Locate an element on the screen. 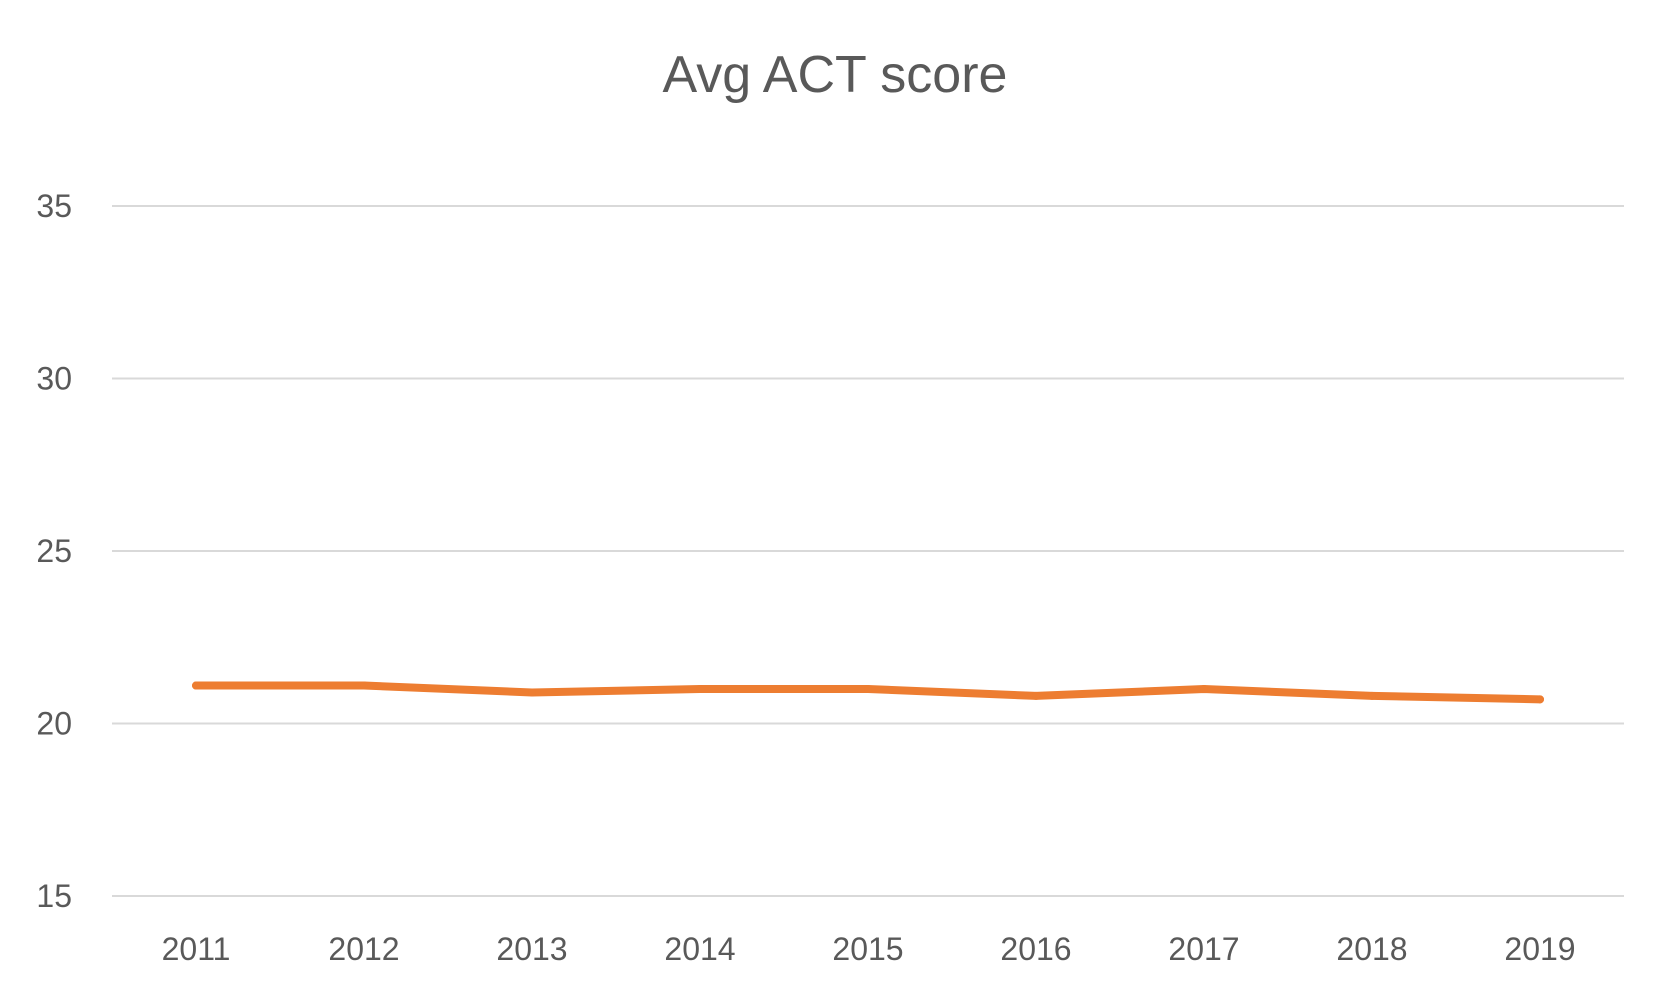 The height and width of the screenshot is (990, 1659). x-tick-label: 2013 is located at coordinates (531, 949).